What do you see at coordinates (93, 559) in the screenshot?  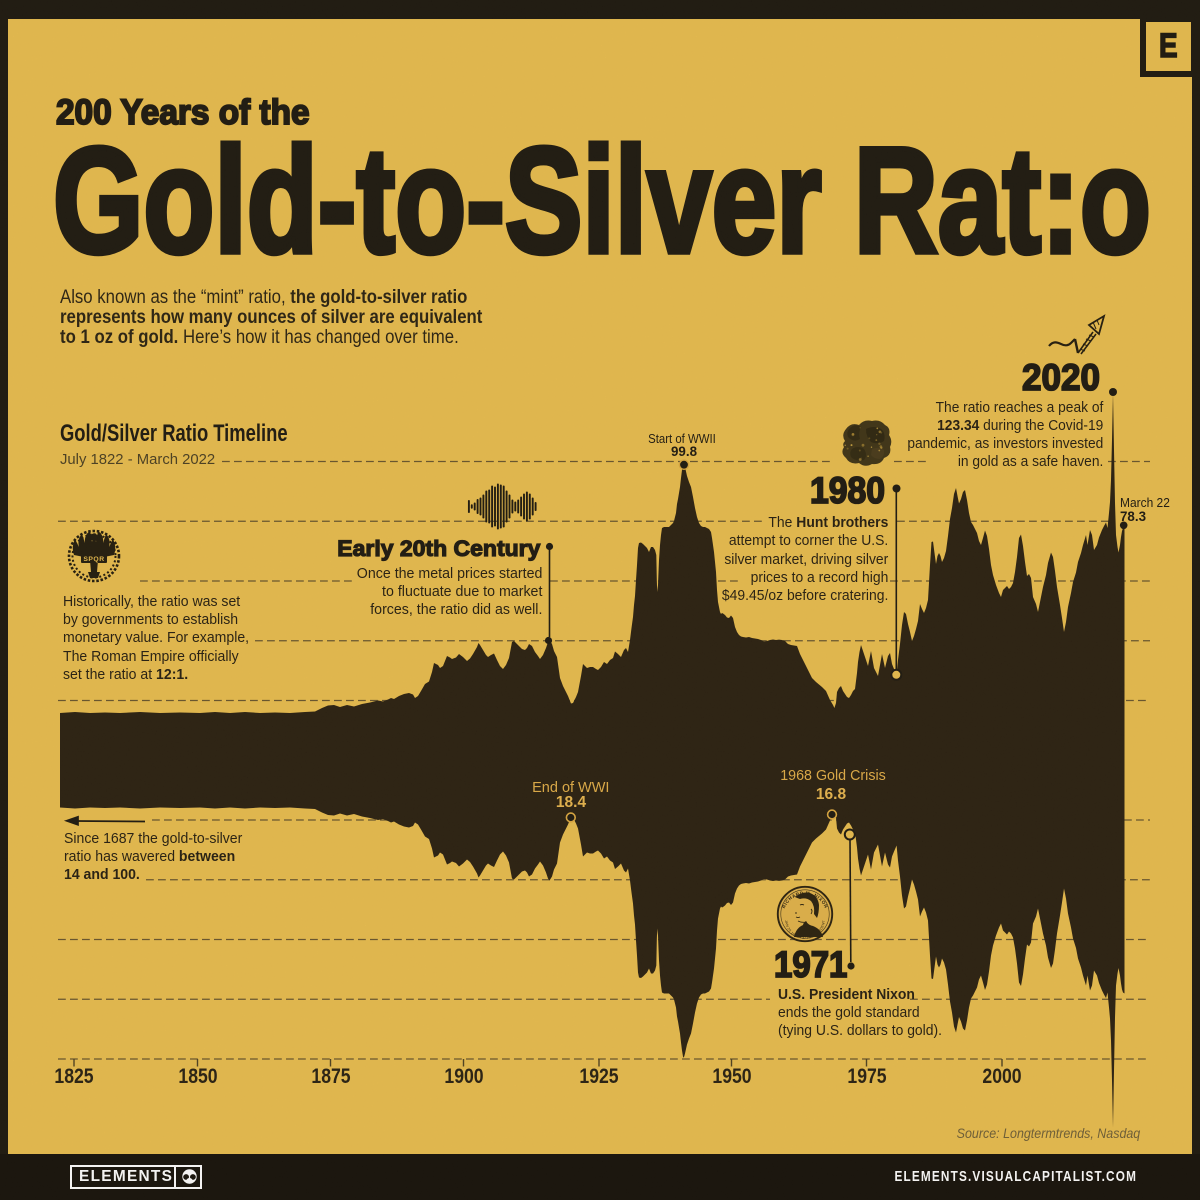 I see `svg-text: SPQR` at bounding box center [93, 559].